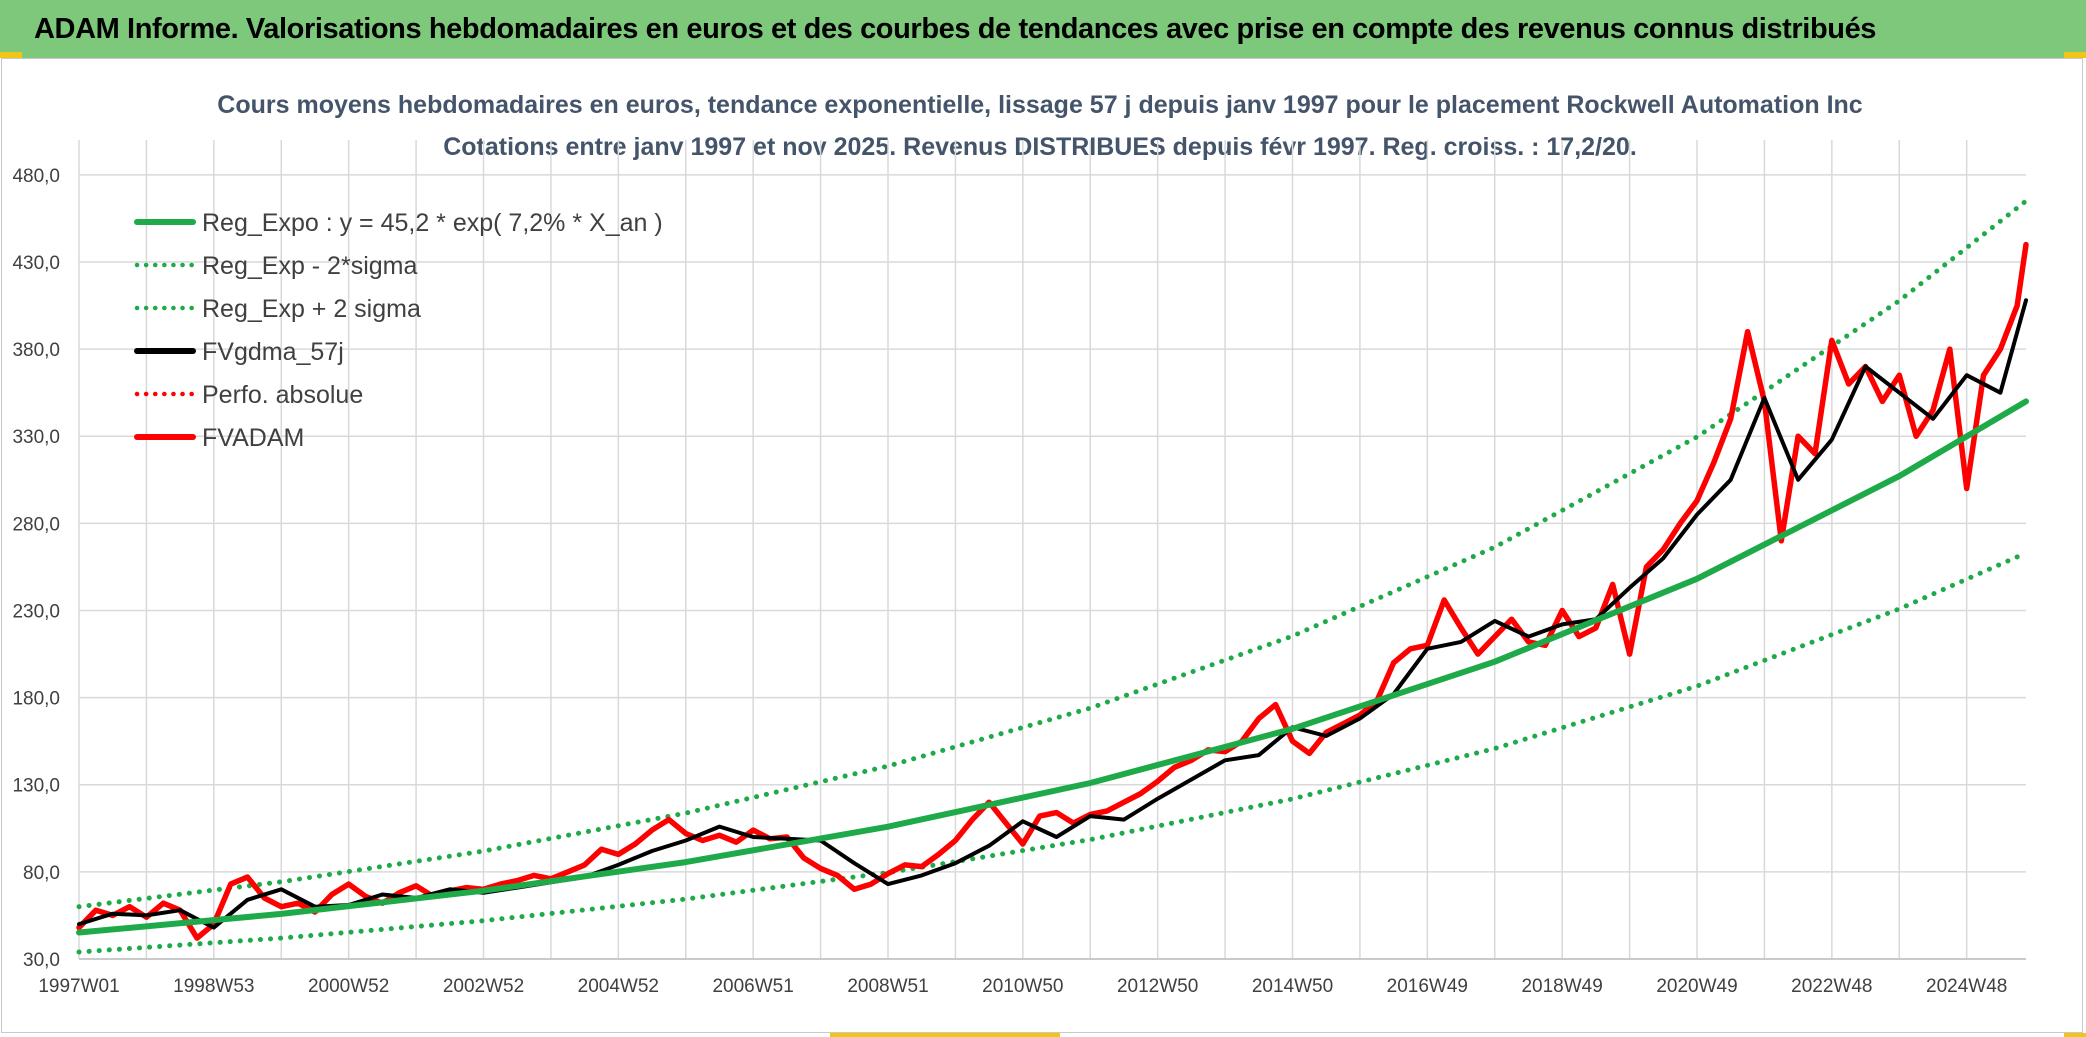  I want to click on x-tick-label: 2002W52, so click(483, 986).